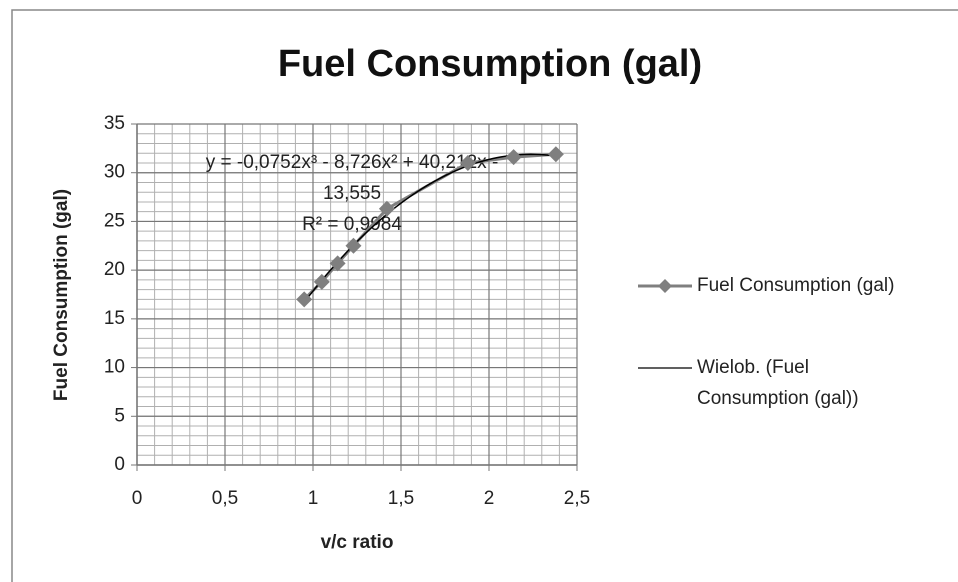 The image size is (958, 582). What do you see at coordinates (577, 498) in the screenshot?
I see `x-tick-label: 2,5` at bounding box center [577, 498].